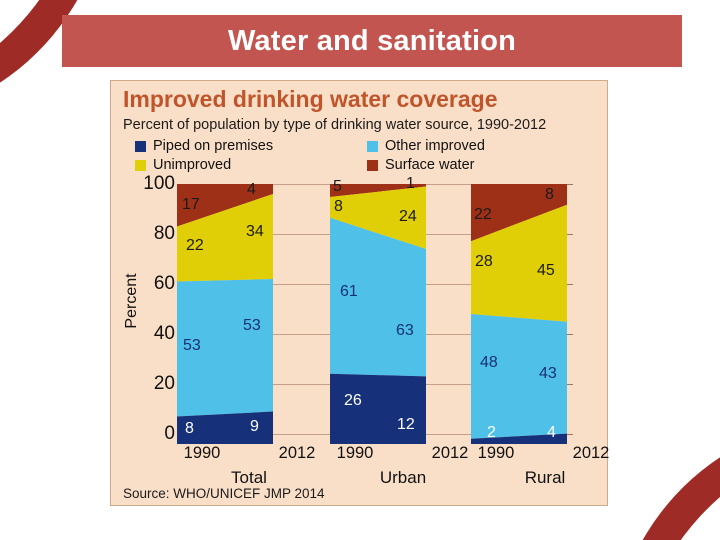  What do you see at coordinates (164, 383) in the screenshot?
I see `y-tick-20: 20` at bounding box center [164, 383].